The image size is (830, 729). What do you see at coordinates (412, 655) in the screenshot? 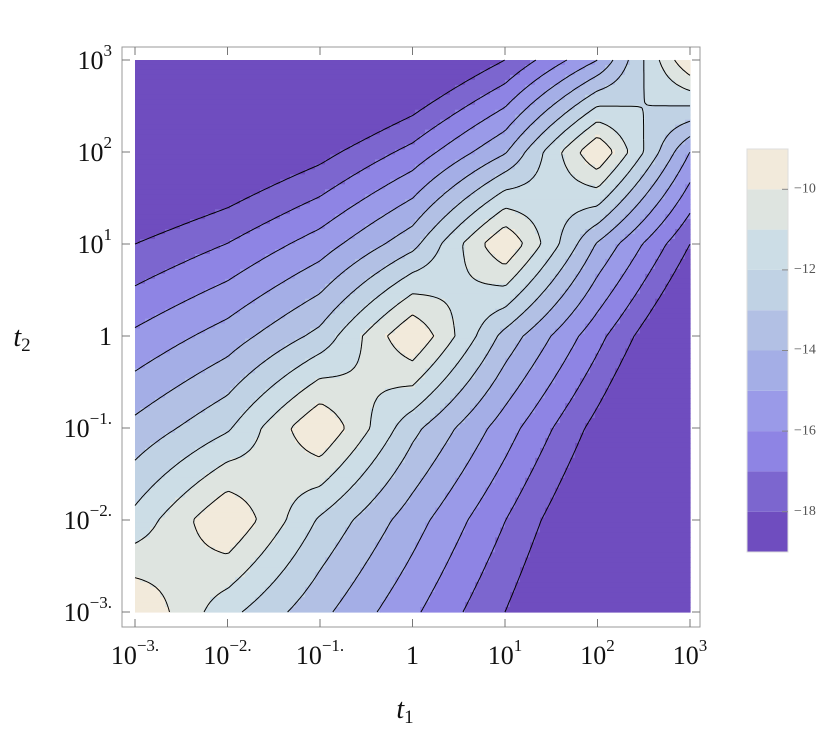
I see `tick-label: 1` at bounding box center [412, 655].